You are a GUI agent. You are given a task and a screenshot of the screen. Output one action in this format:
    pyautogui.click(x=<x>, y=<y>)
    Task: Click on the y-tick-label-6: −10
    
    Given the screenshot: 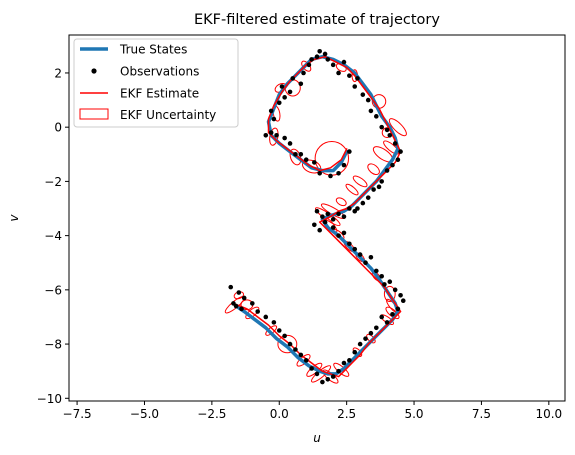 What is the action you would take?
    pyautogui.click(x=49, y=399)
    